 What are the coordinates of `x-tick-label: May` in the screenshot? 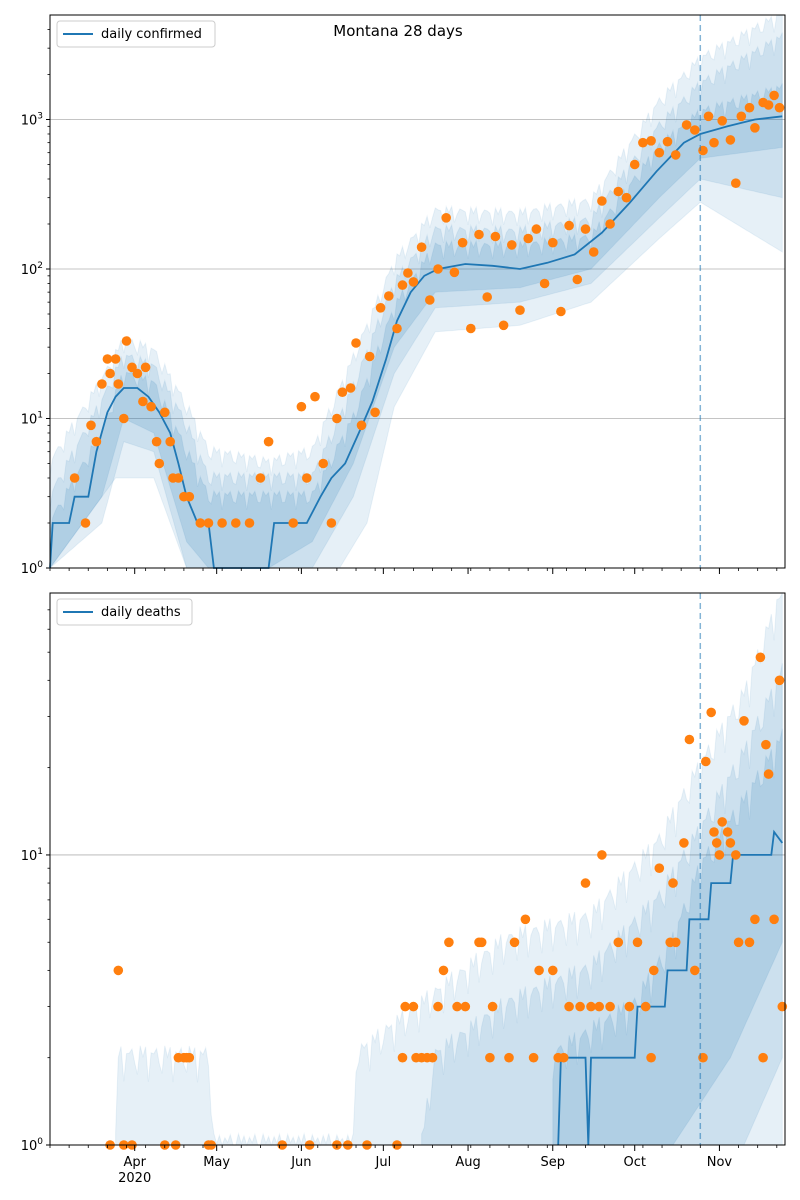 It's located at (216, 1162).